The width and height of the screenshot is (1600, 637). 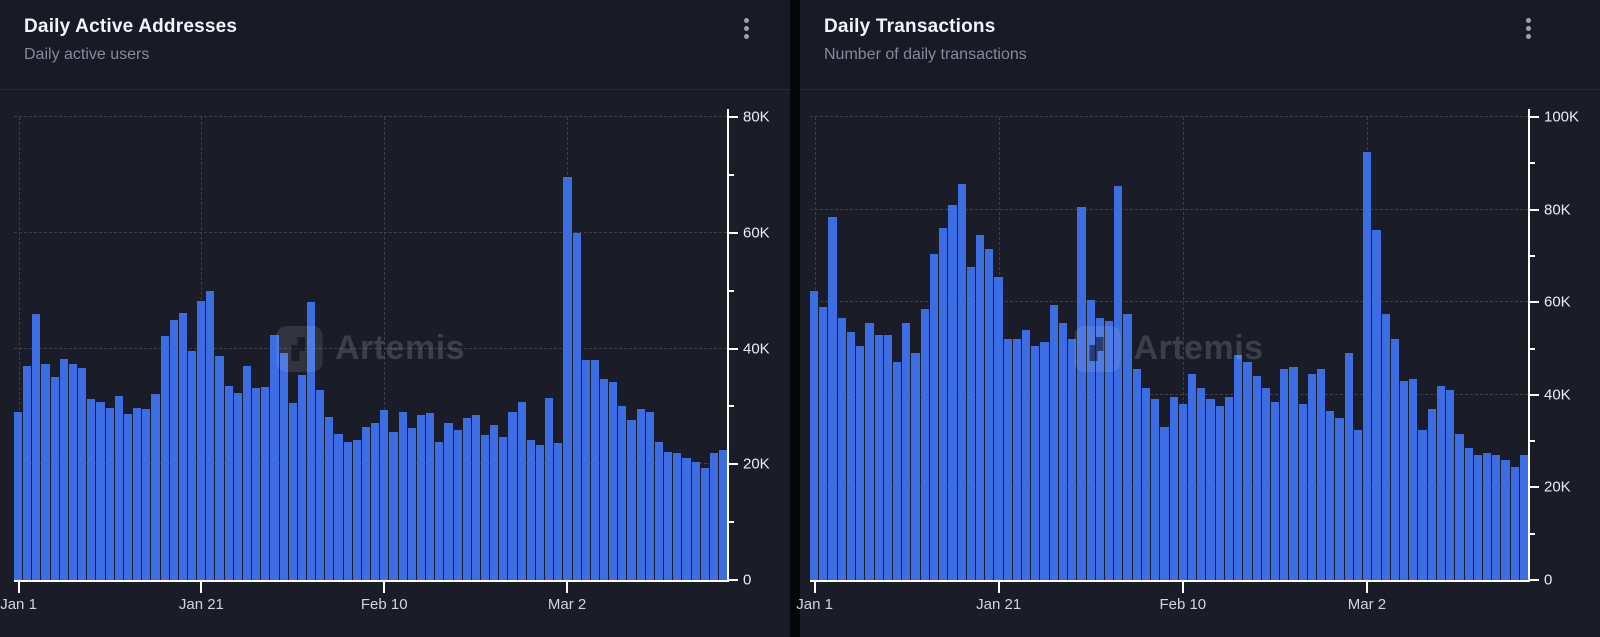 What do you see at coordinates (131, 26) in the screenshot?
I see `page-title: Daily Active Addresses` at bounding box center [131, 26].